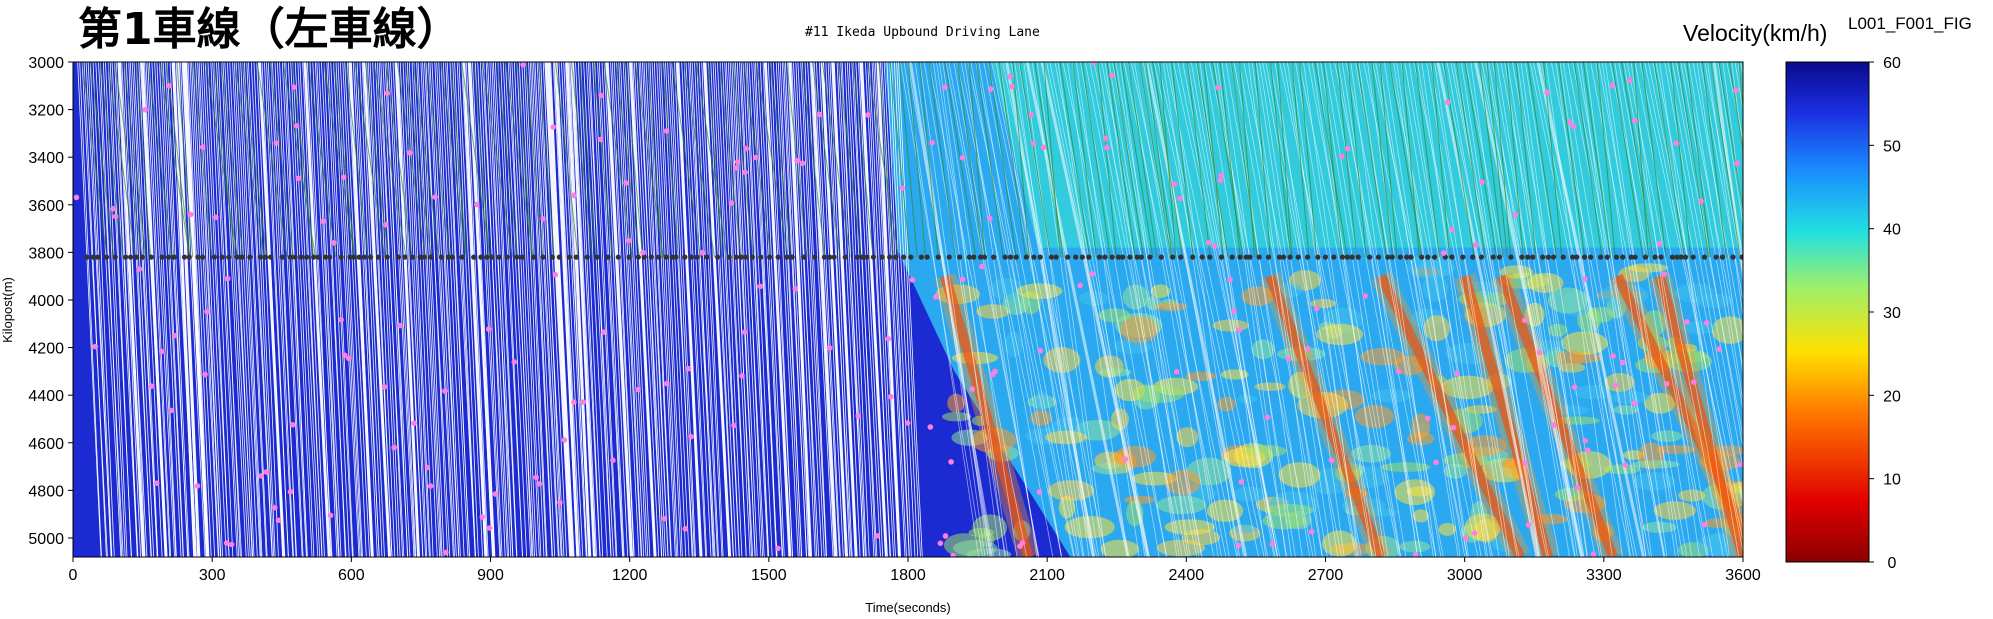  I want to click on colorbar-tick-label: 20, so click(1892, 396).